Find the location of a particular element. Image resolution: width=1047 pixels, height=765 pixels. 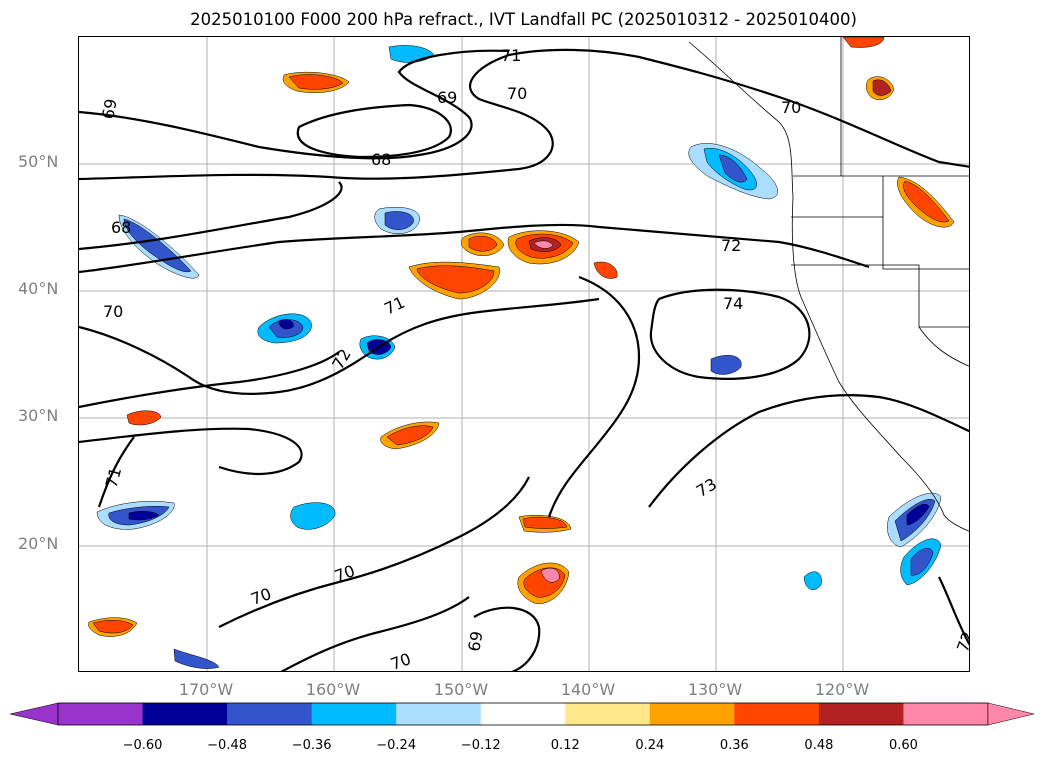

lat-label-40n: 40°N is located at coordinates (38, 288).